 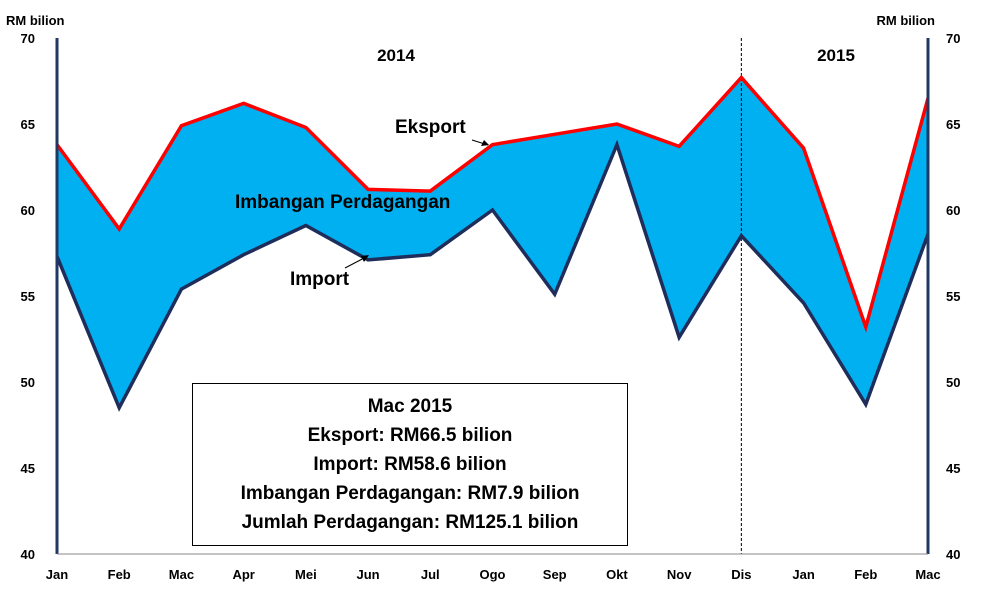 What do you see at coordinates (906, 20) in the screenshot?
I see `y-unit-right: RM bilion` at bounding box center [906, 20].